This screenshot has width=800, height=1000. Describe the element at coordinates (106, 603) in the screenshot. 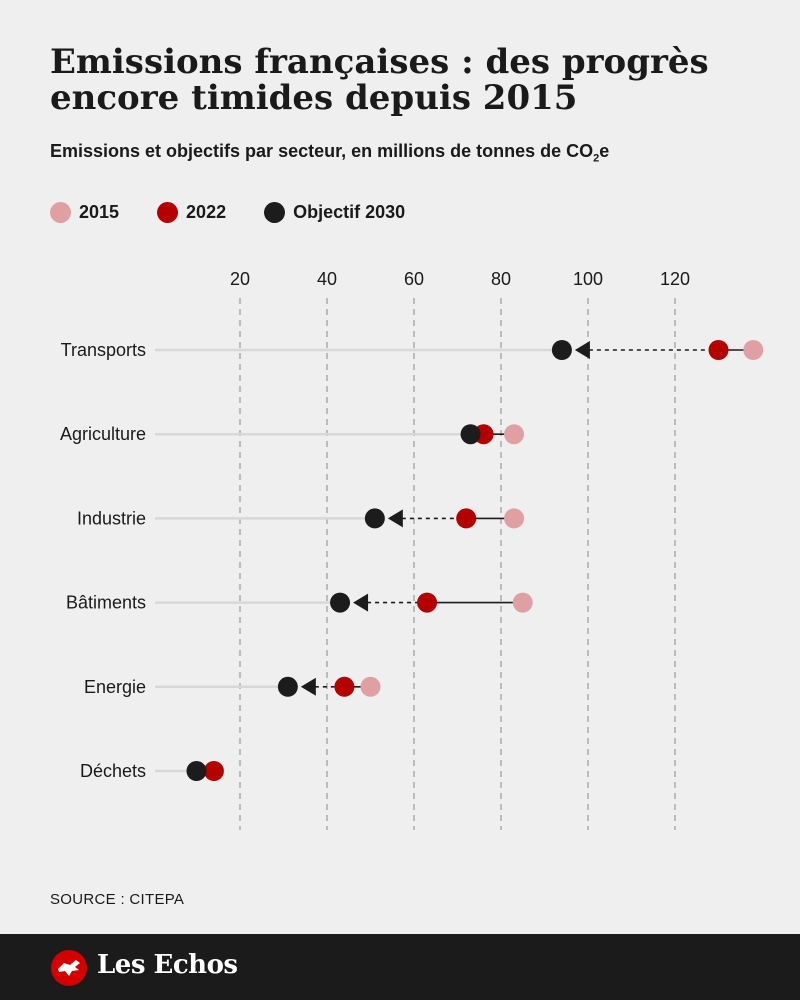

I see `category-label-batiments: Bâtiments` at that location.